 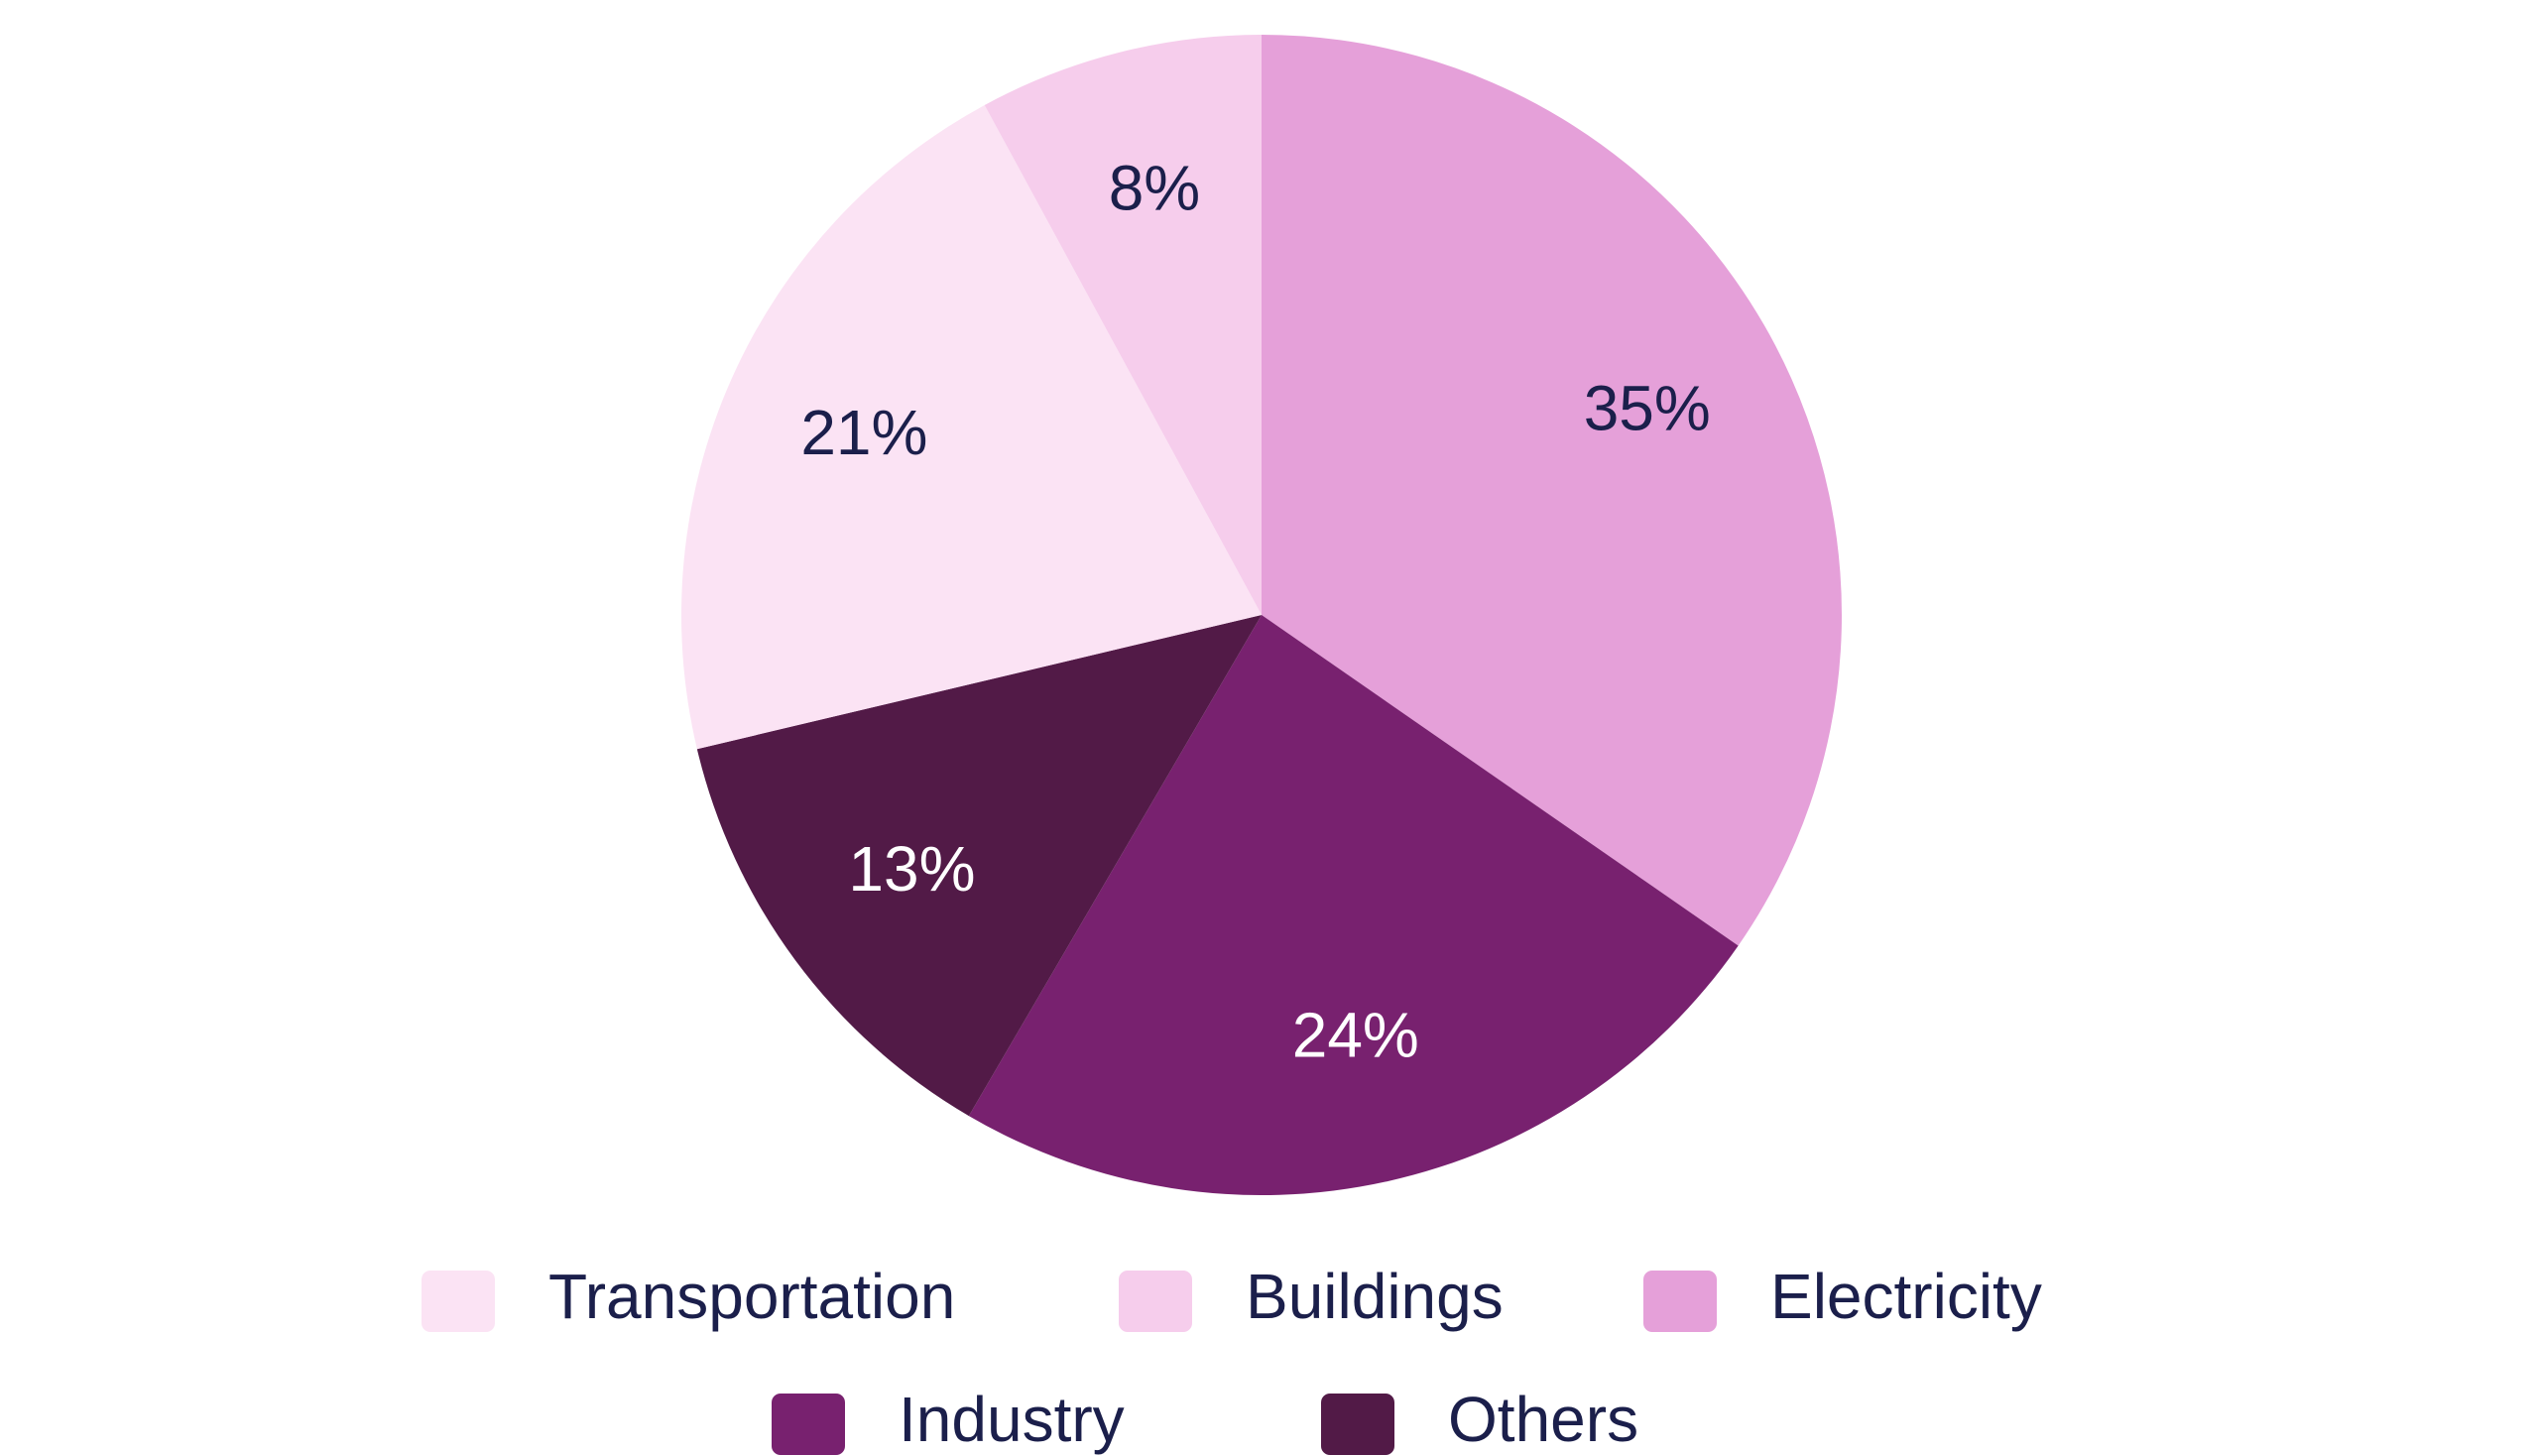 What do you see at coordinates (1155, 1301) in the screenshot?
I see `legend-swatch-buildings` at bounding box center [1155, 1301].